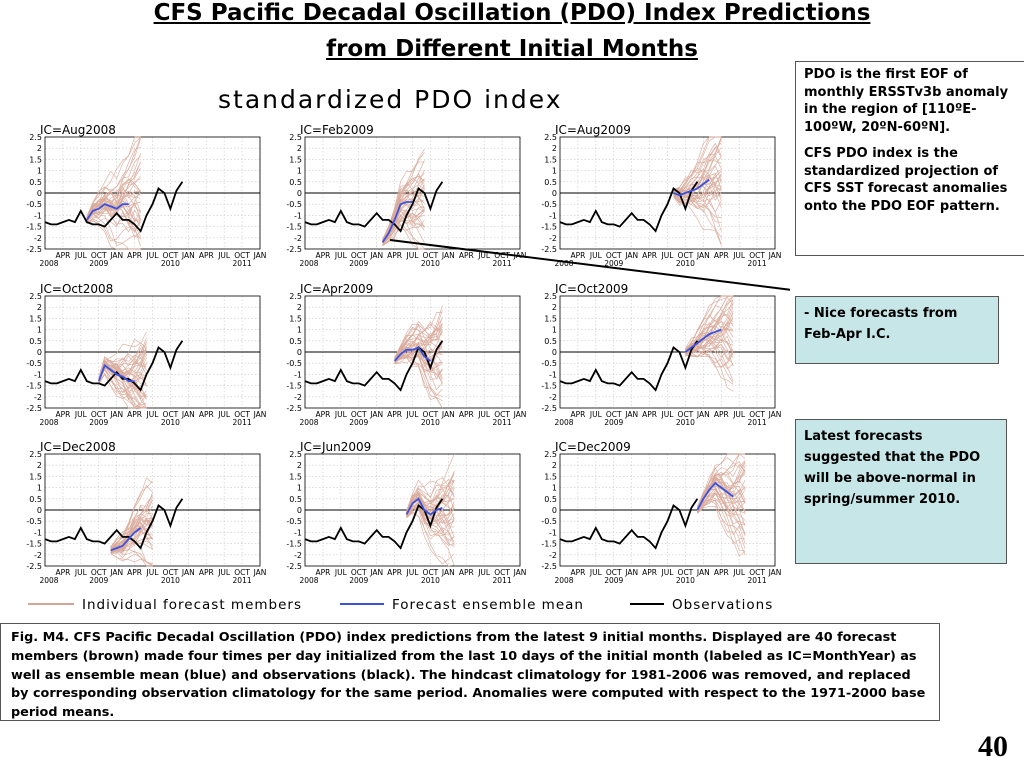  Describe the element at coordinates (336, 289) in the screenshot. I see `panel-label: IC=Apr2009` at that location.